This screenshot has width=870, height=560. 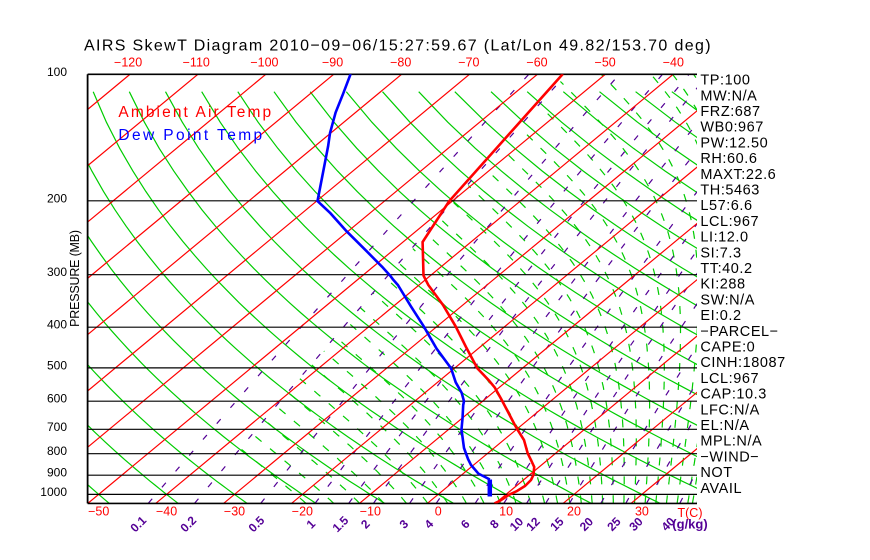 What do you see at coordinates (725, 81) in the screenshot?
I see `svg-text: TP:100` at bounding box center [725, 81].